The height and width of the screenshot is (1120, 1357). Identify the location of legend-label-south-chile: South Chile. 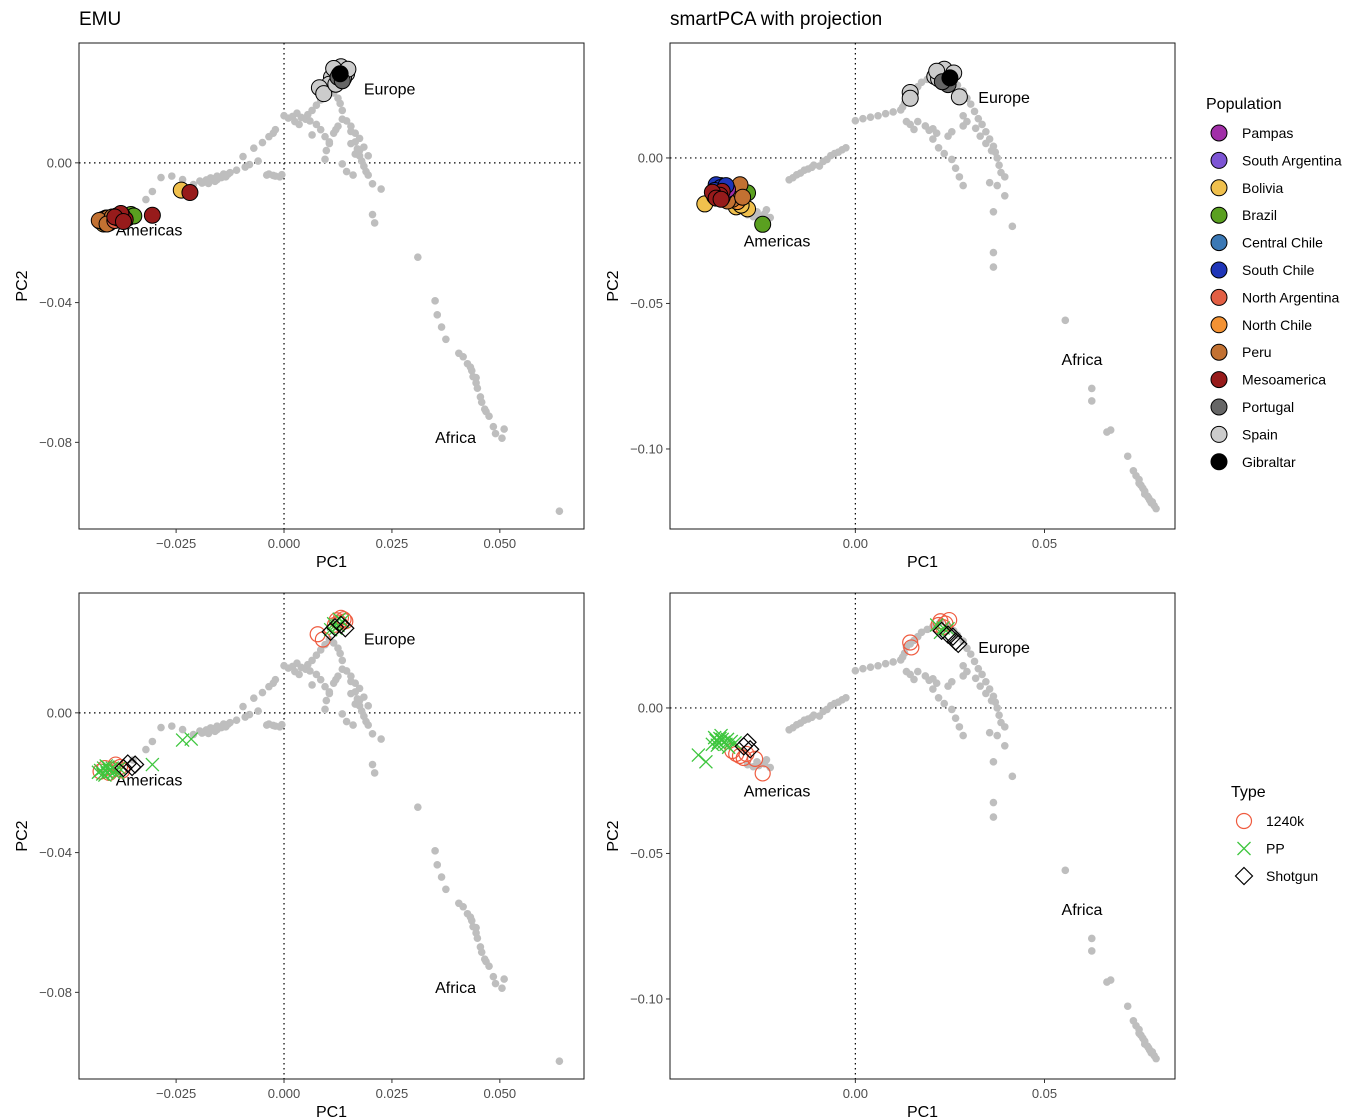
(1278, 270).